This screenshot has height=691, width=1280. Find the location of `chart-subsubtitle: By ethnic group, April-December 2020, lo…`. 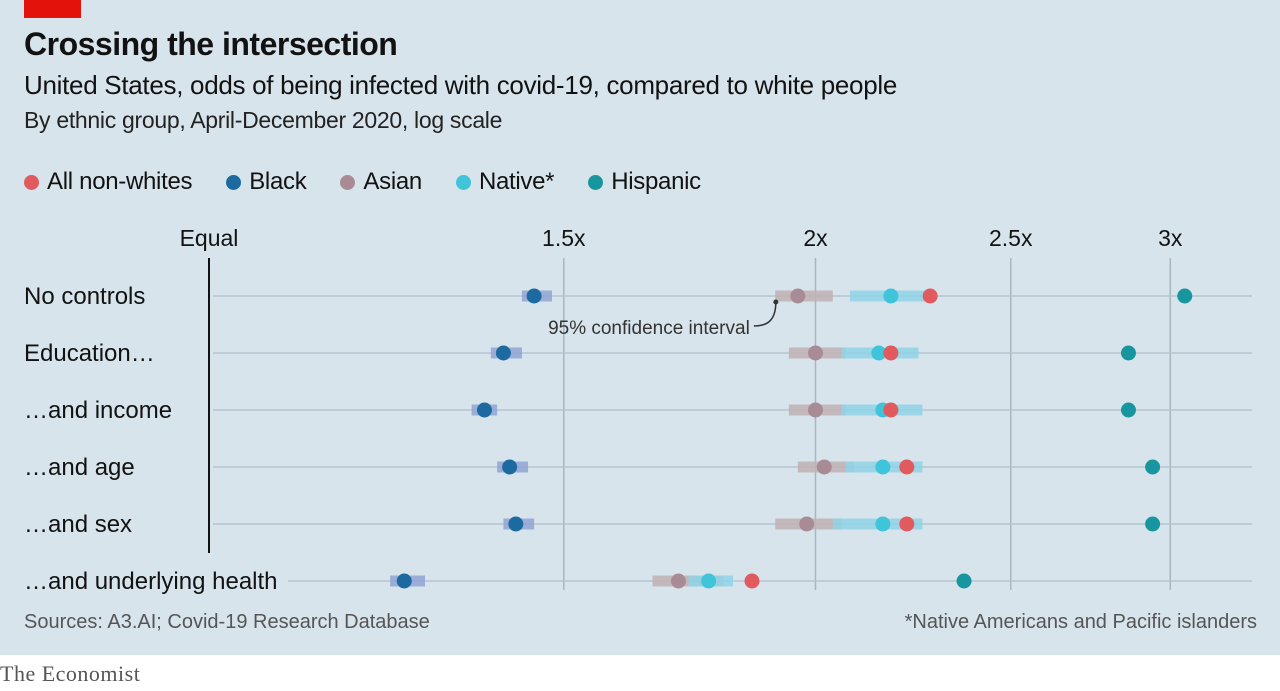

chart-subsubtitle: By ethnic group, April-December 2020, lo… is located at coordinates (263, 120).